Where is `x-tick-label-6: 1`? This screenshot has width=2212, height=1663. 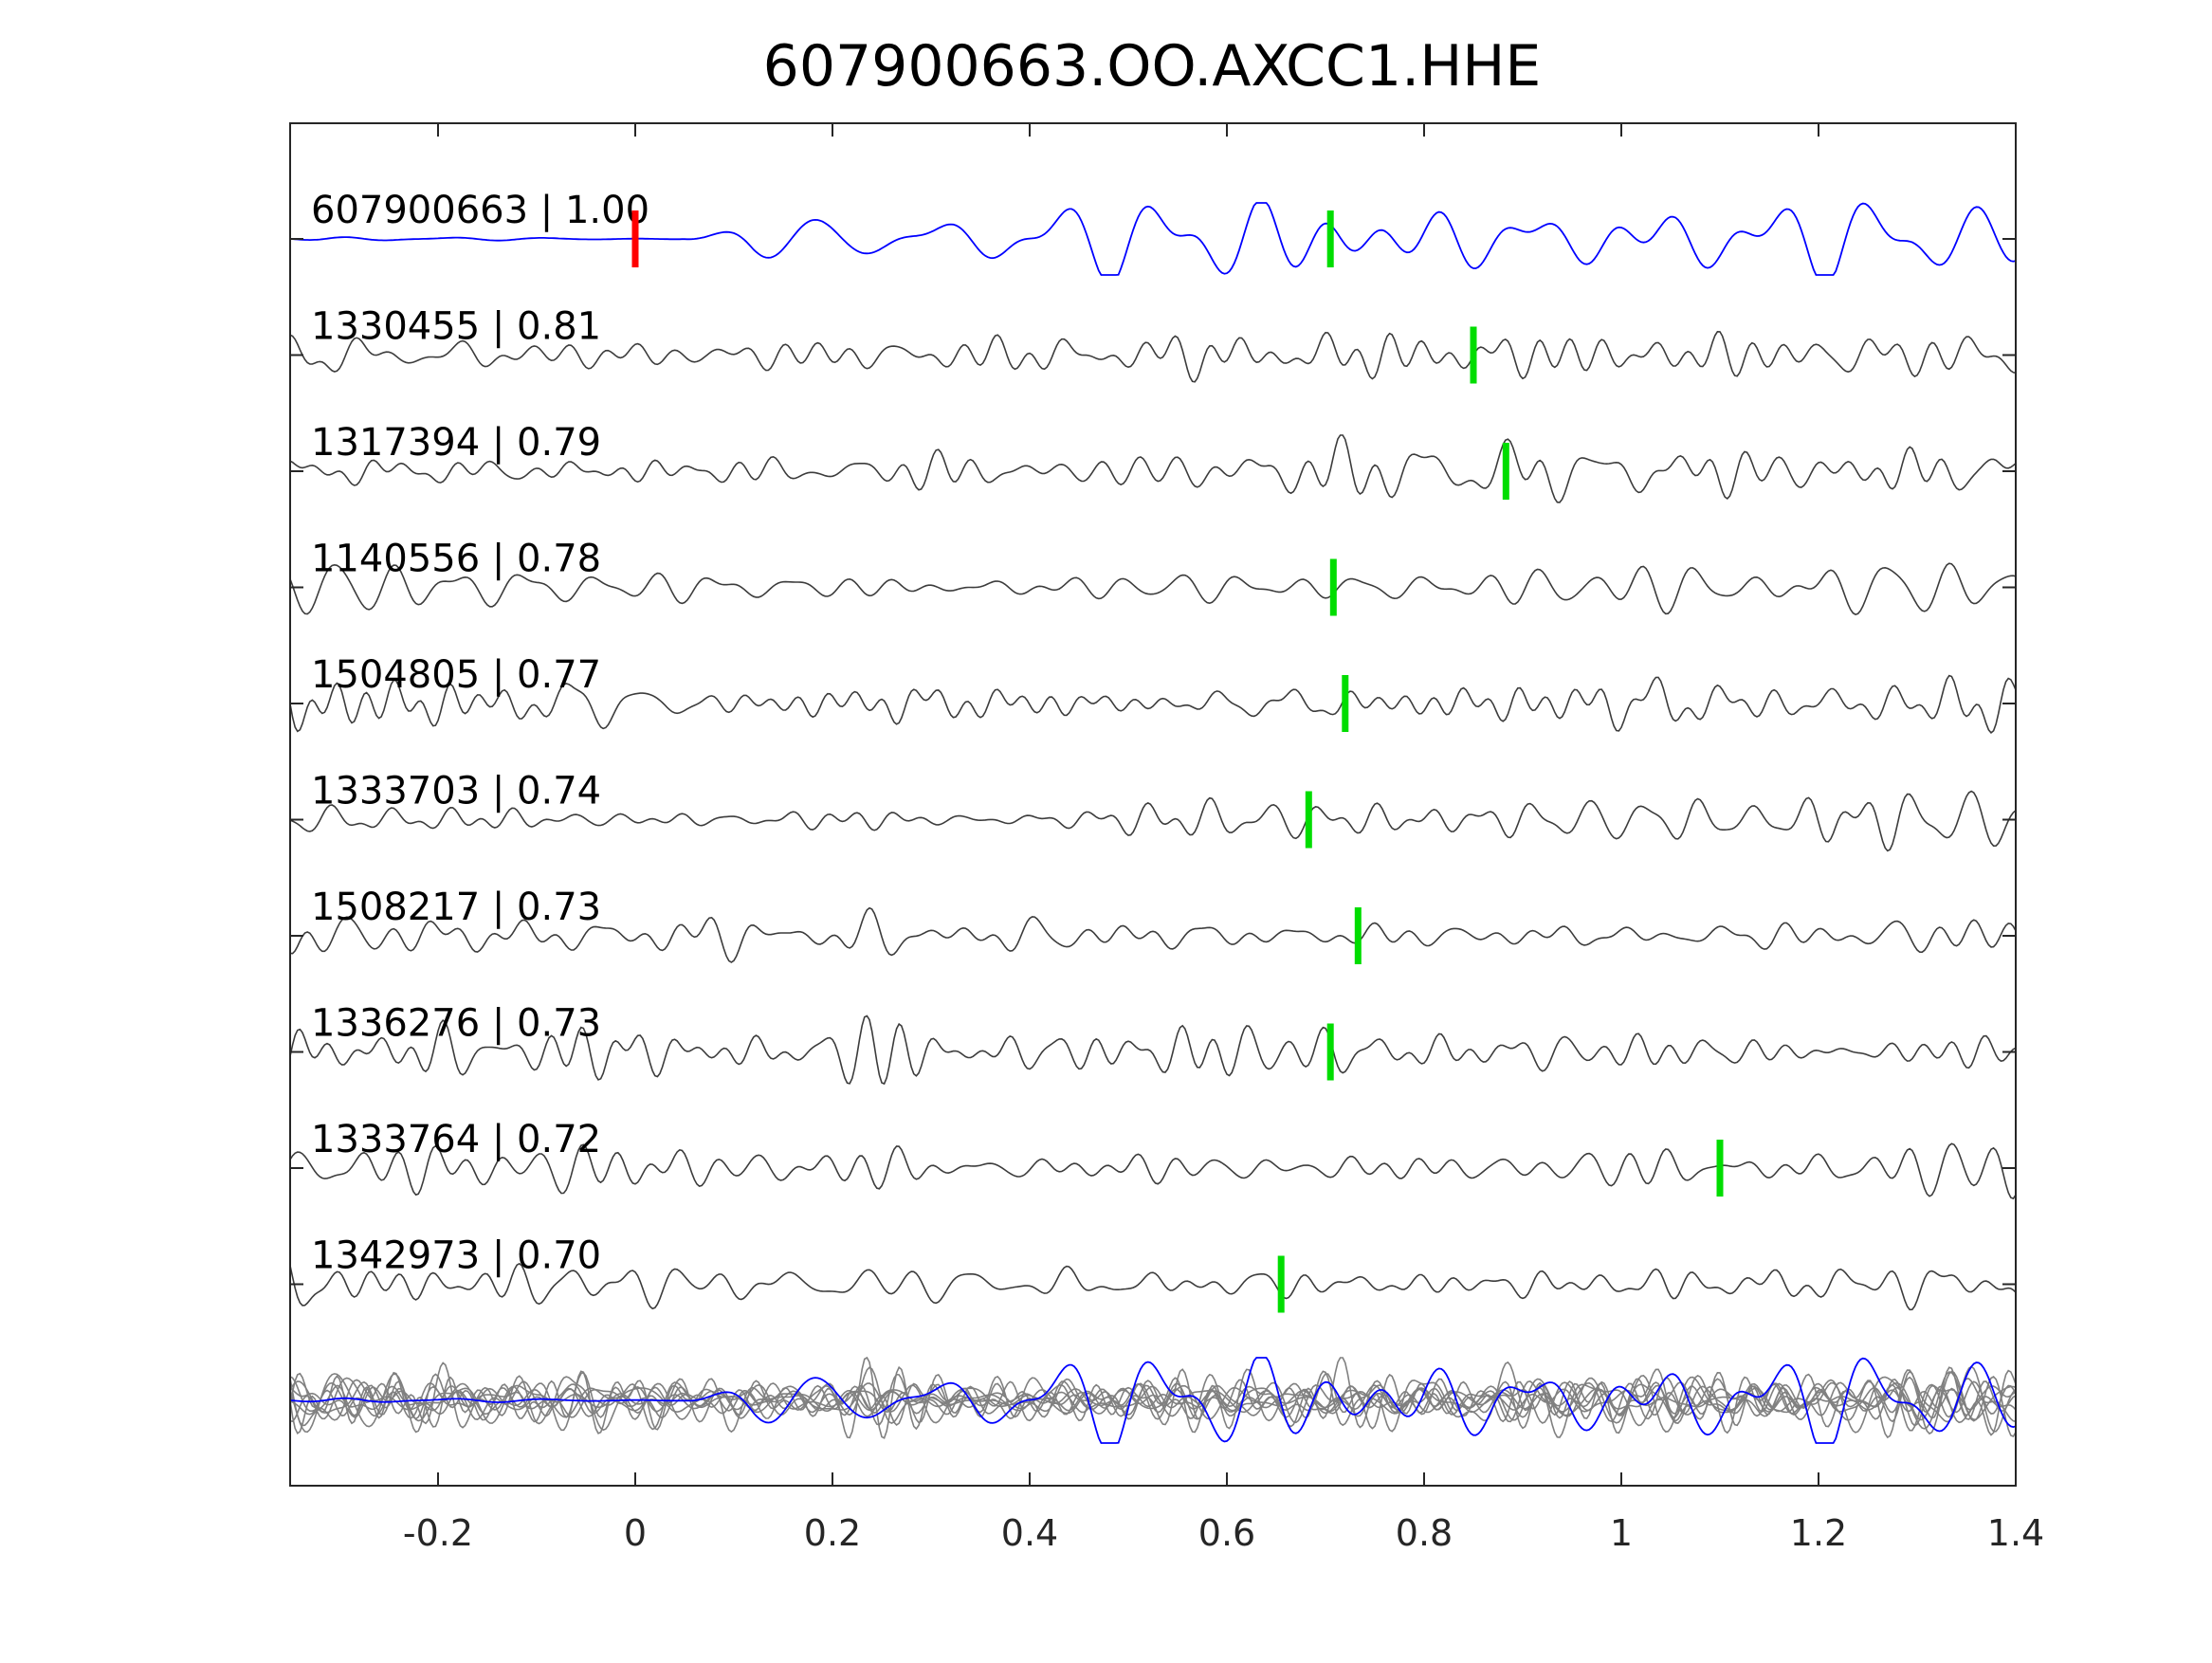 x-tick-label-6: 1 is located at coordinates (1621, 1533).